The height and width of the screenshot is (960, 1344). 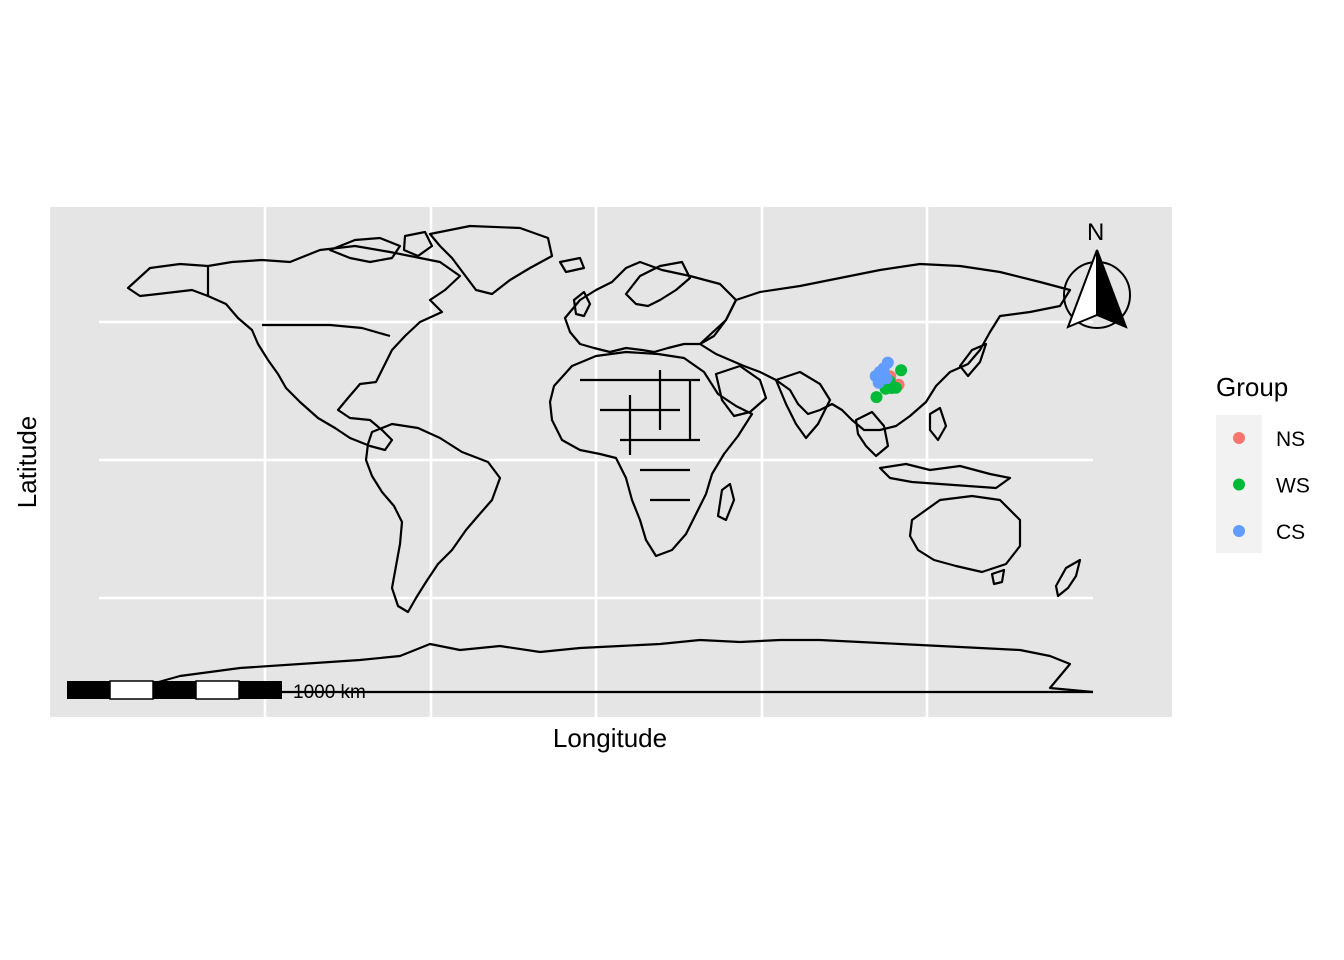 I want to click on africa-borders, so click(x=640, y=436).